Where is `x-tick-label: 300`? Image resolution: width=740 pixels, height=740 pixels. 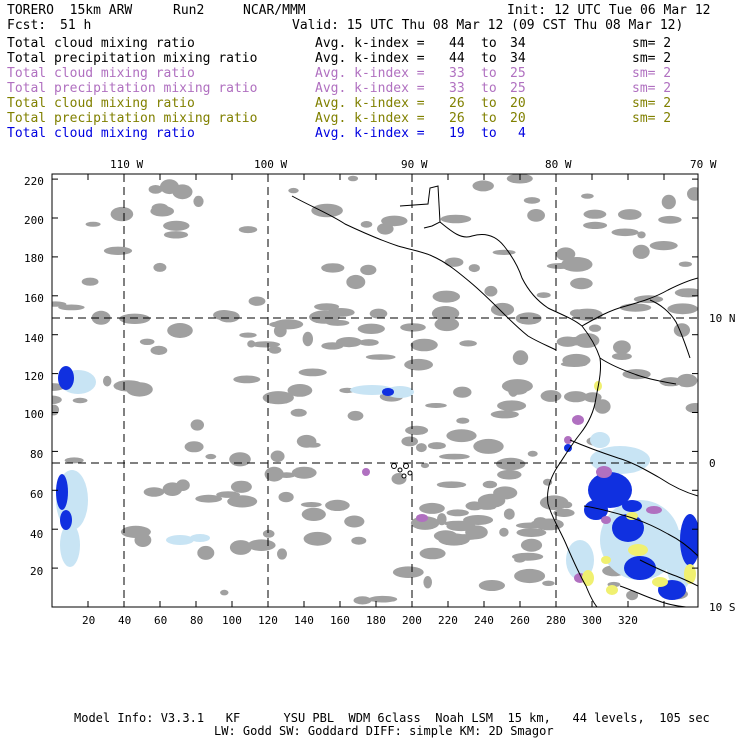
x-tick-label: 300 is located at coordinates (592, 620).